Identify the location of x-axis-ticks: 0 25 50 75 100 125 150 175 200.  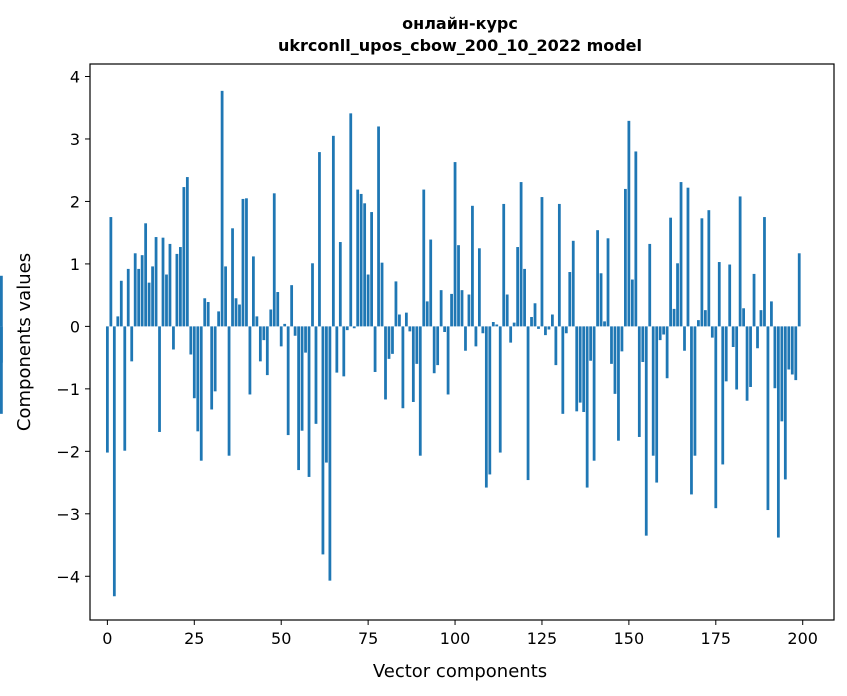
(460, 634).